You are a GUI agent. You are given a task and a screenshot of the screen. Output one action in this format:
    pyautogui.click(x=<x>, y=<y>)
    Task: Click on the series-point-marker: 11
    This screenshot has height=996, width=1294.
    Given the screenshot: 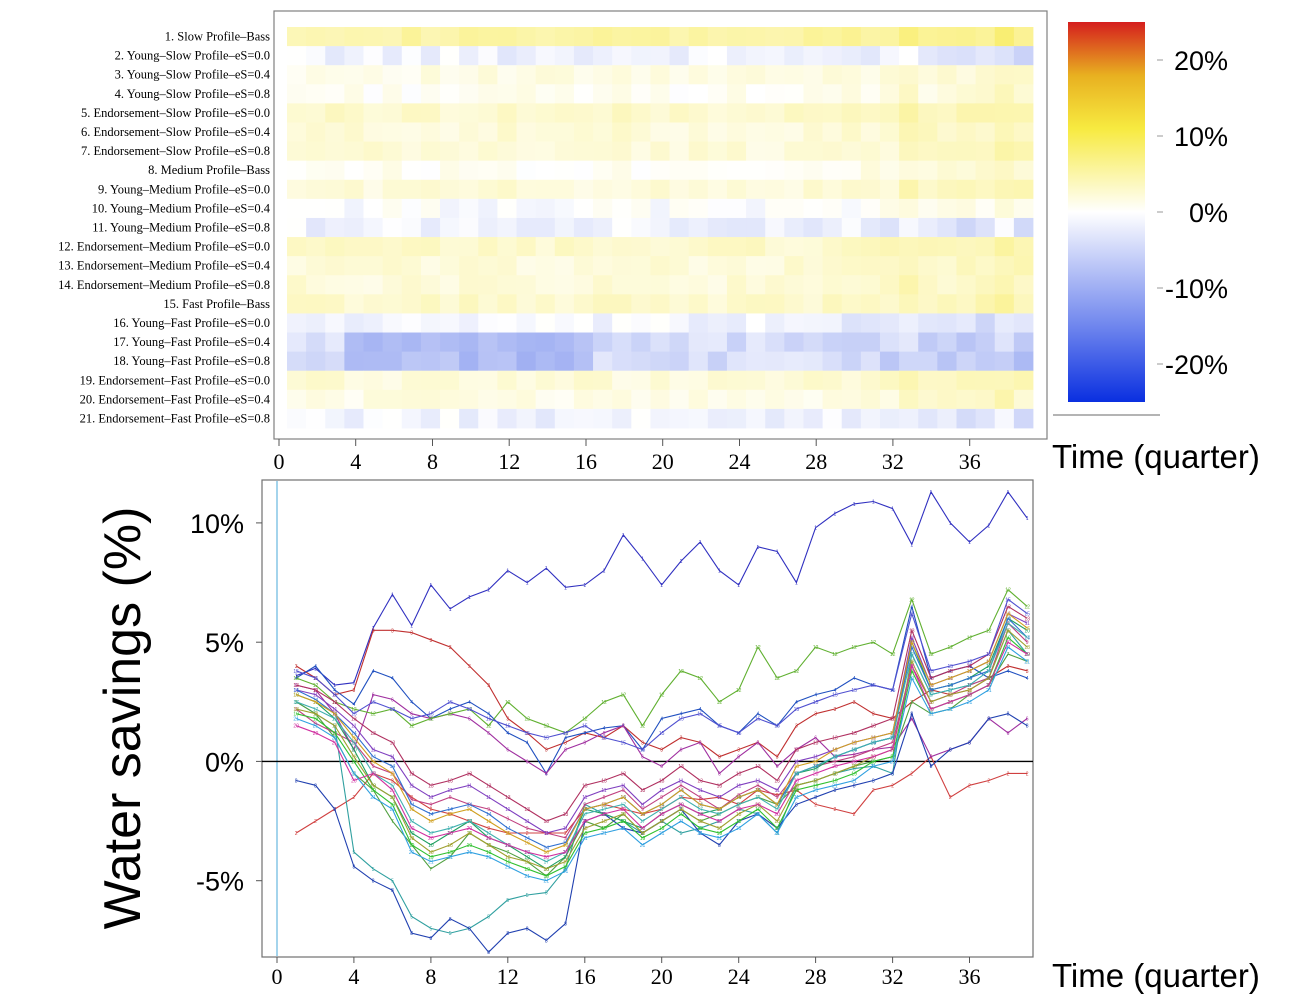 What is the action you would take?
    pyautogui.click(x=603, y=791)
    